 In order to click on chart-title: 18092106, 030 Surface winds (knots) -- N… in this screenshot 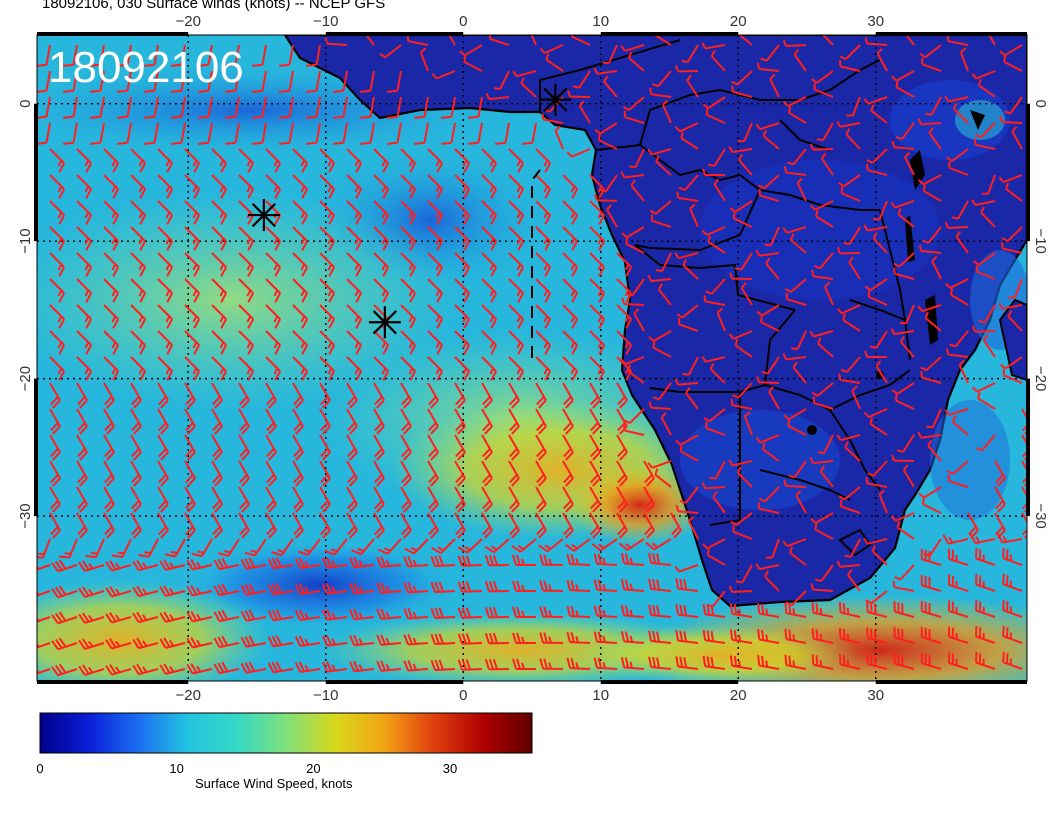, I will do `click(214, 6)`.